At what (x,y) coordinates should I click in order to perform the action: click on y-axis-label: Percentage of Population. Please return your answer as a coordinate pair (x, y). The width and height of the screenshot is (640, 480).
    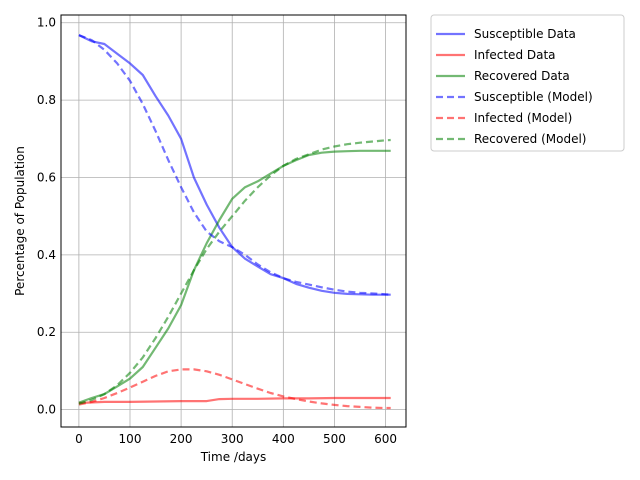
    Looking at the image, I should click on (20, 221).